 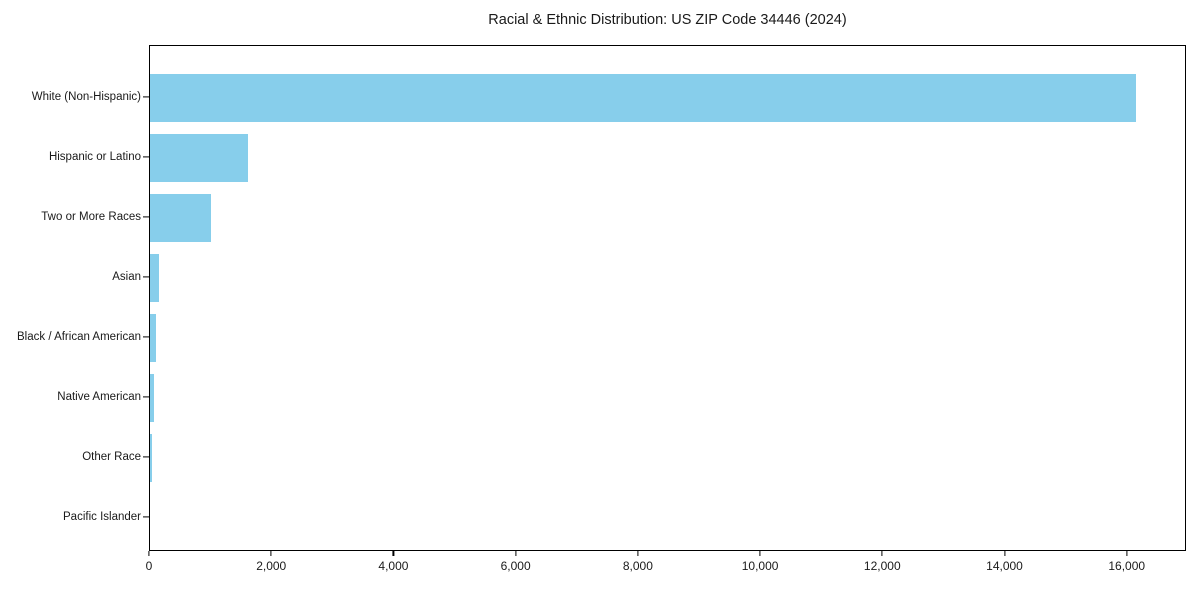 What do you see at coordinates (882, 566) in the screenshot?
I see `x-tick-label: 12,000` at bounding box center [882, 566].